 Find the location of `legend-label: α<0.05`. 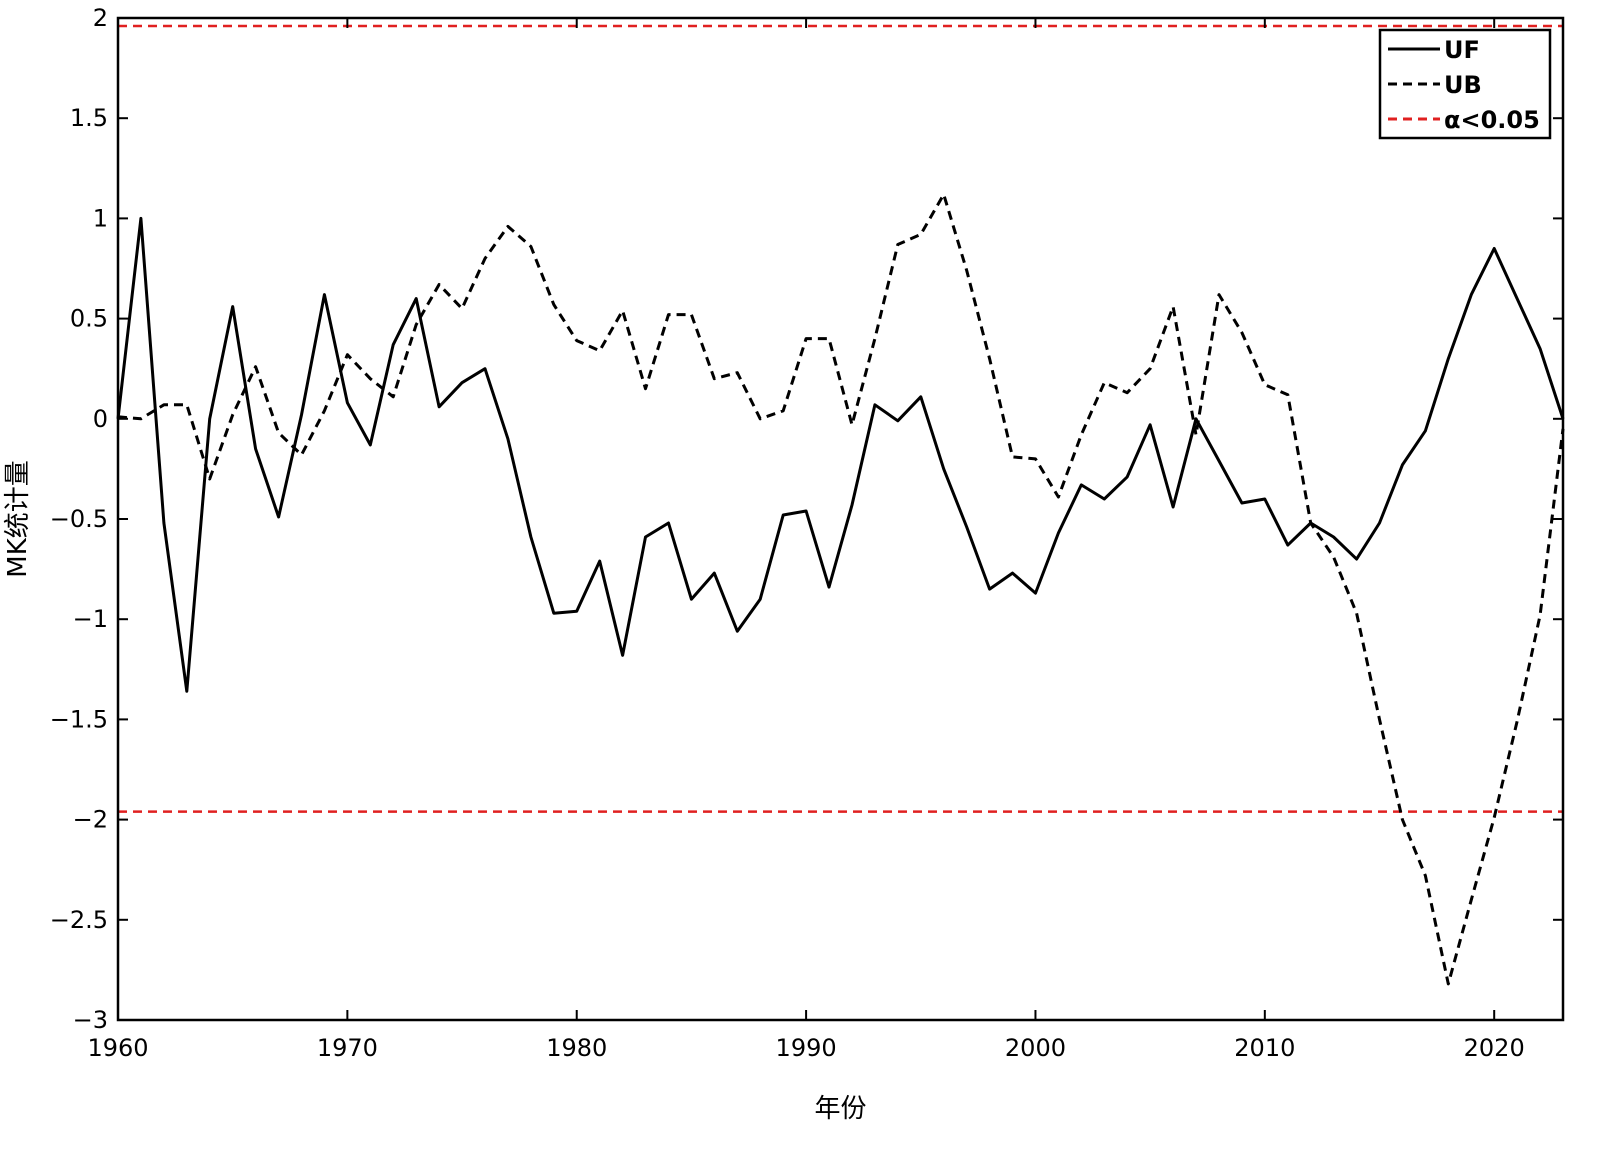

legend-label: α<0.05 is located at coordinates (1492, 120).